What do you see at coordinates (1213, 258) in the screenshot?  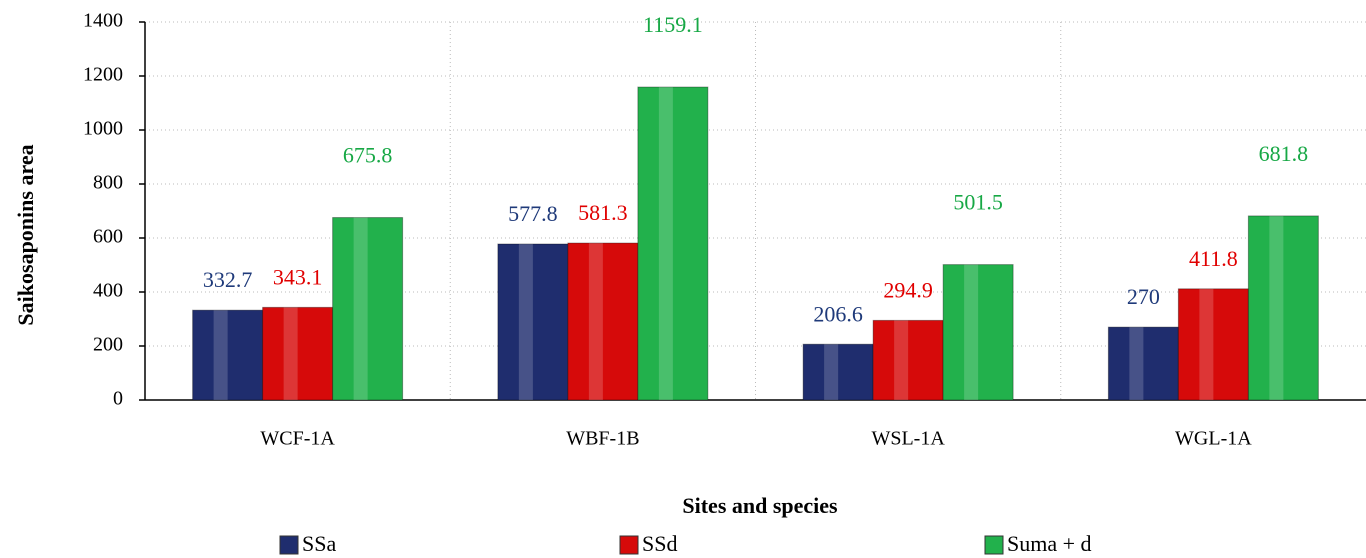 I see `data-label: 411.8` at bounding box center [1213, 258].